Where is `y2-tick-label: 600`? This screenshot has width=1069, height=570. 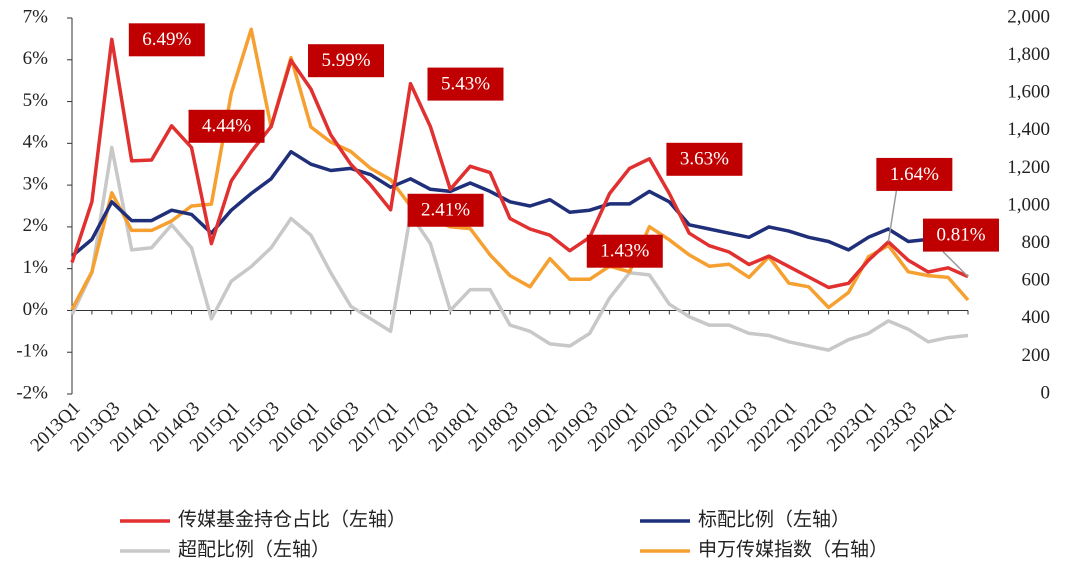
y2-tick-label: 600 is located at coordinates (1036, 280).